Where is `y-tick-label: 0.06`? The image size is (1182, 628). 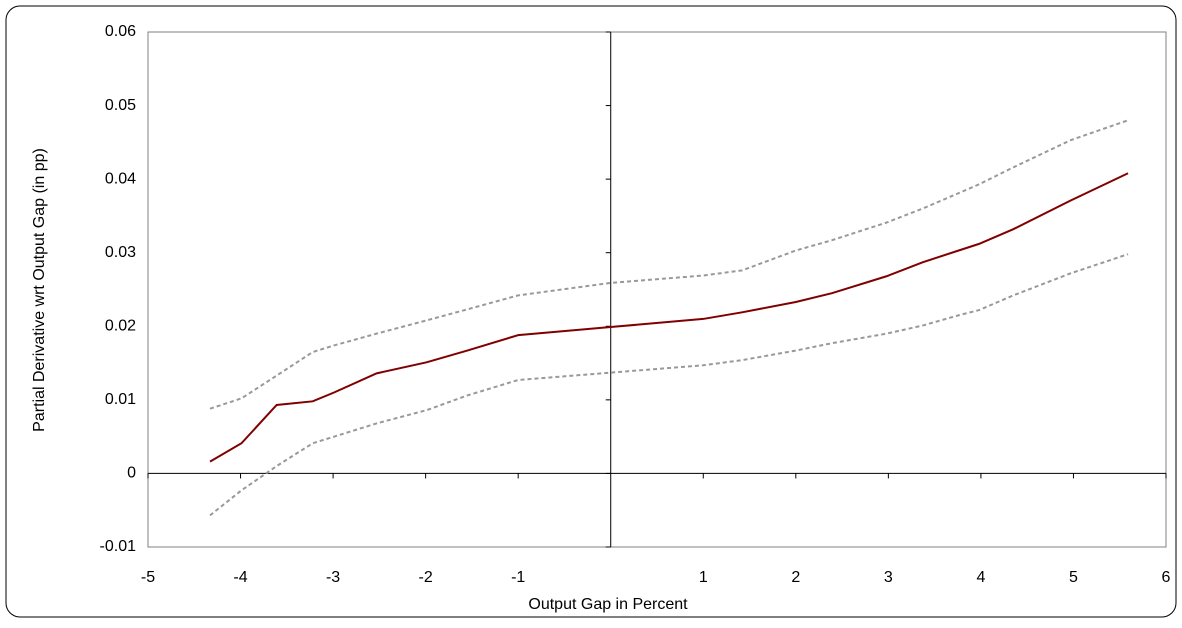
y-tick-label: 0.06 is located at coordinates (120, 31).